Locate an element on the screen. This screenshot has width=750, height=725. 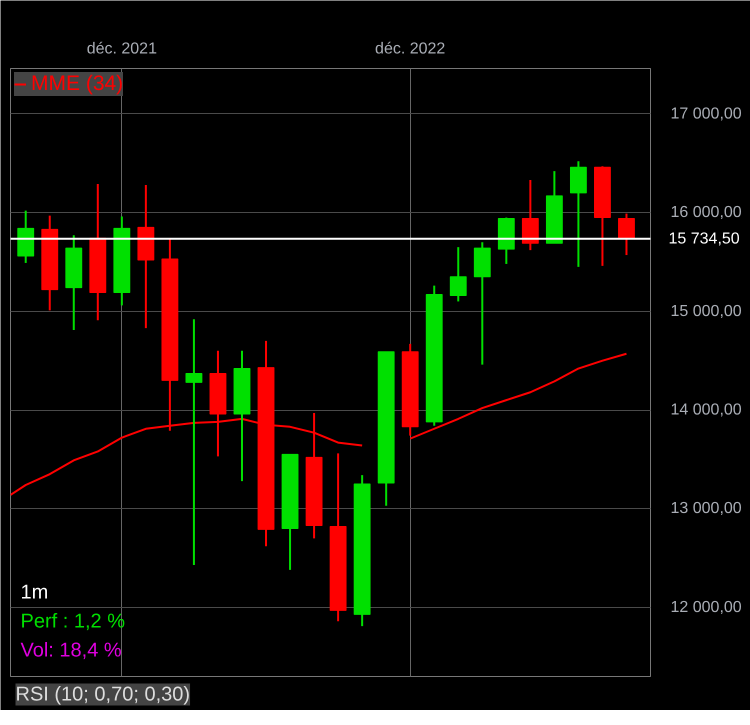
y-tick-label: 12 000,00 is located at coordinates (706, 607).